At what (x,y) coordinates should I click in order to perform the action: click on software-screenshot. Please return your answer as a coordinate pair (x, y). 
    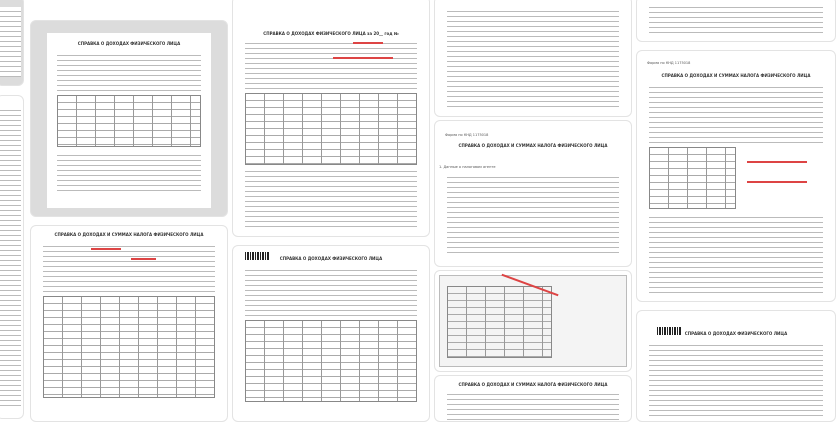
    Looking at the image, I should click on (533, 320).